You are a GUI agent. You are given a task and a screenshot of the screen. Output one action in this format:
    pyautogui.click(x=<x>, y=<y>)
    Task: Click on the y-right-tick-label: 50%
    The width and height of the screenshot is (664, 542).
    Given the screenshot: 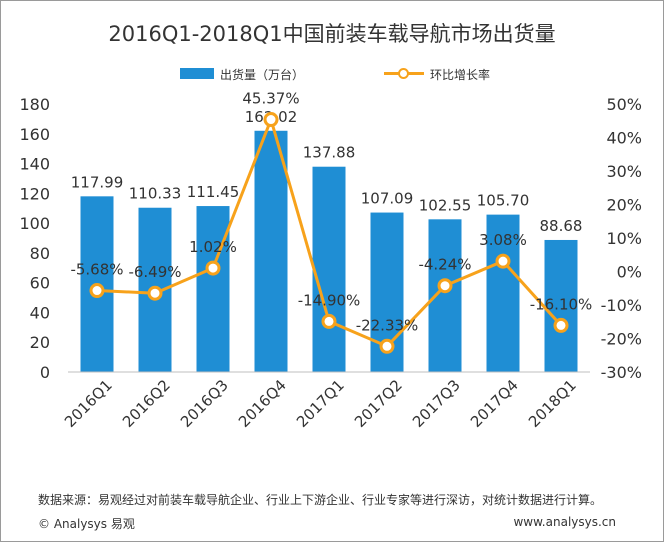 What is the action you would take?
    pyautogui.click(x=624, y=104)
    